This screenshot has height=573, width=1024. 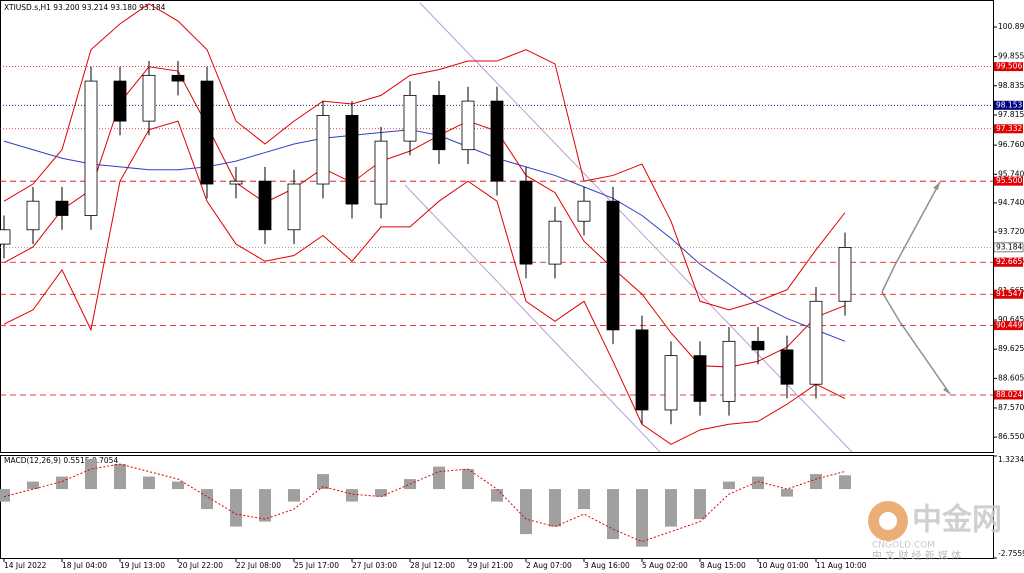 I want to click on x-tick-label: 19 Jul 13:00, so click(x=142, y=565).